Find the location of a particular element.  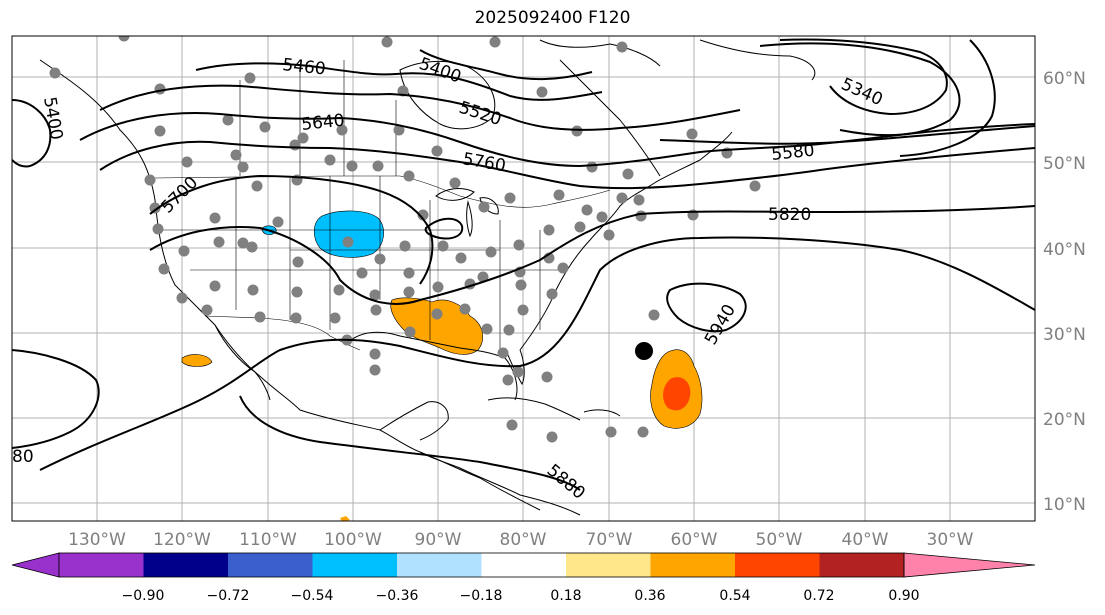

central-america is located at coordinates (480, 481).